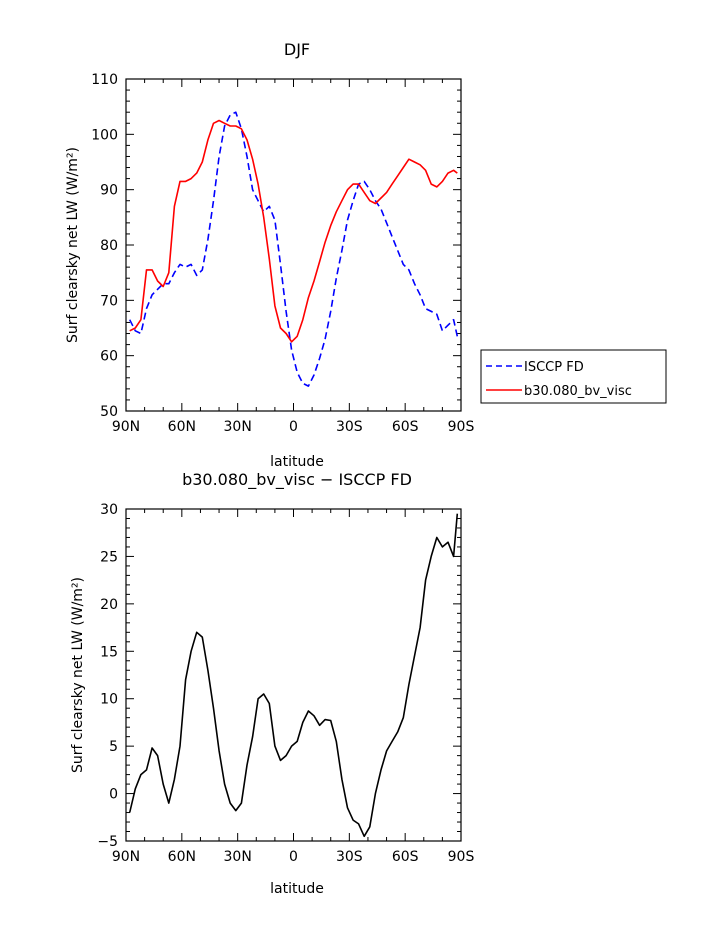 The height and width of the screenshot is (935, 723). What do you see at coordinates (297, 480) in the screenshot?
I see `bottom-chart-title: b30.080_bv_visc − ISCCP FD` at bounding box center [297, 480].